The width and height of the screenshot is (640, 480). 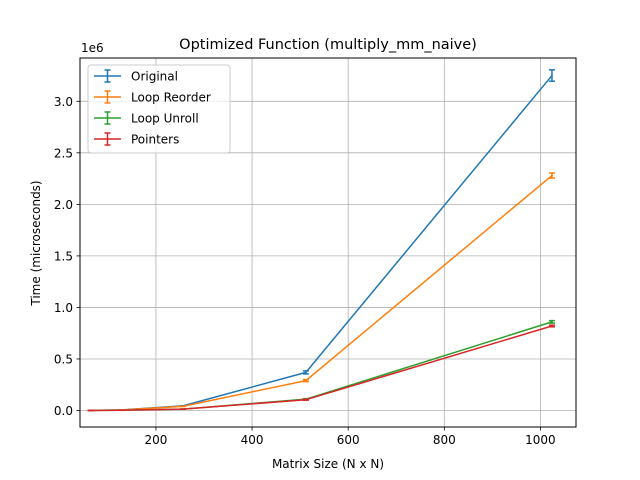 What do you see at coordinates (155, 140) in the screenshot?
I see `legend-label: Pointers` at bounding box center [155, 140].